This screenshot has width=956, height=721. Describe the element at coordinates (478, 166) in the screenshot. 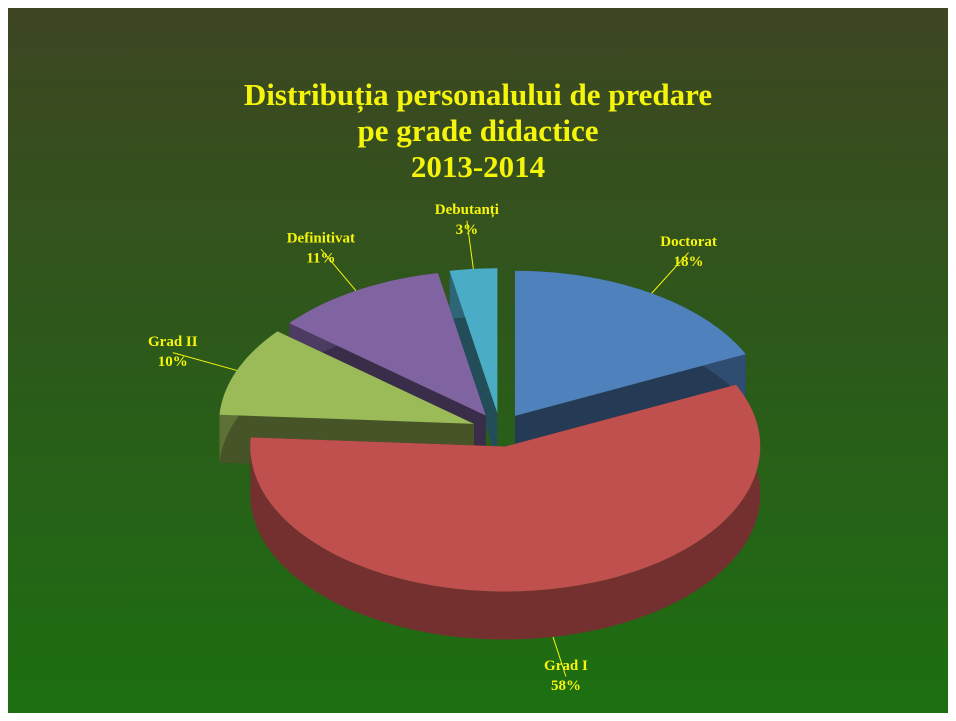

I see `title-line: 2013-2014` at that location.